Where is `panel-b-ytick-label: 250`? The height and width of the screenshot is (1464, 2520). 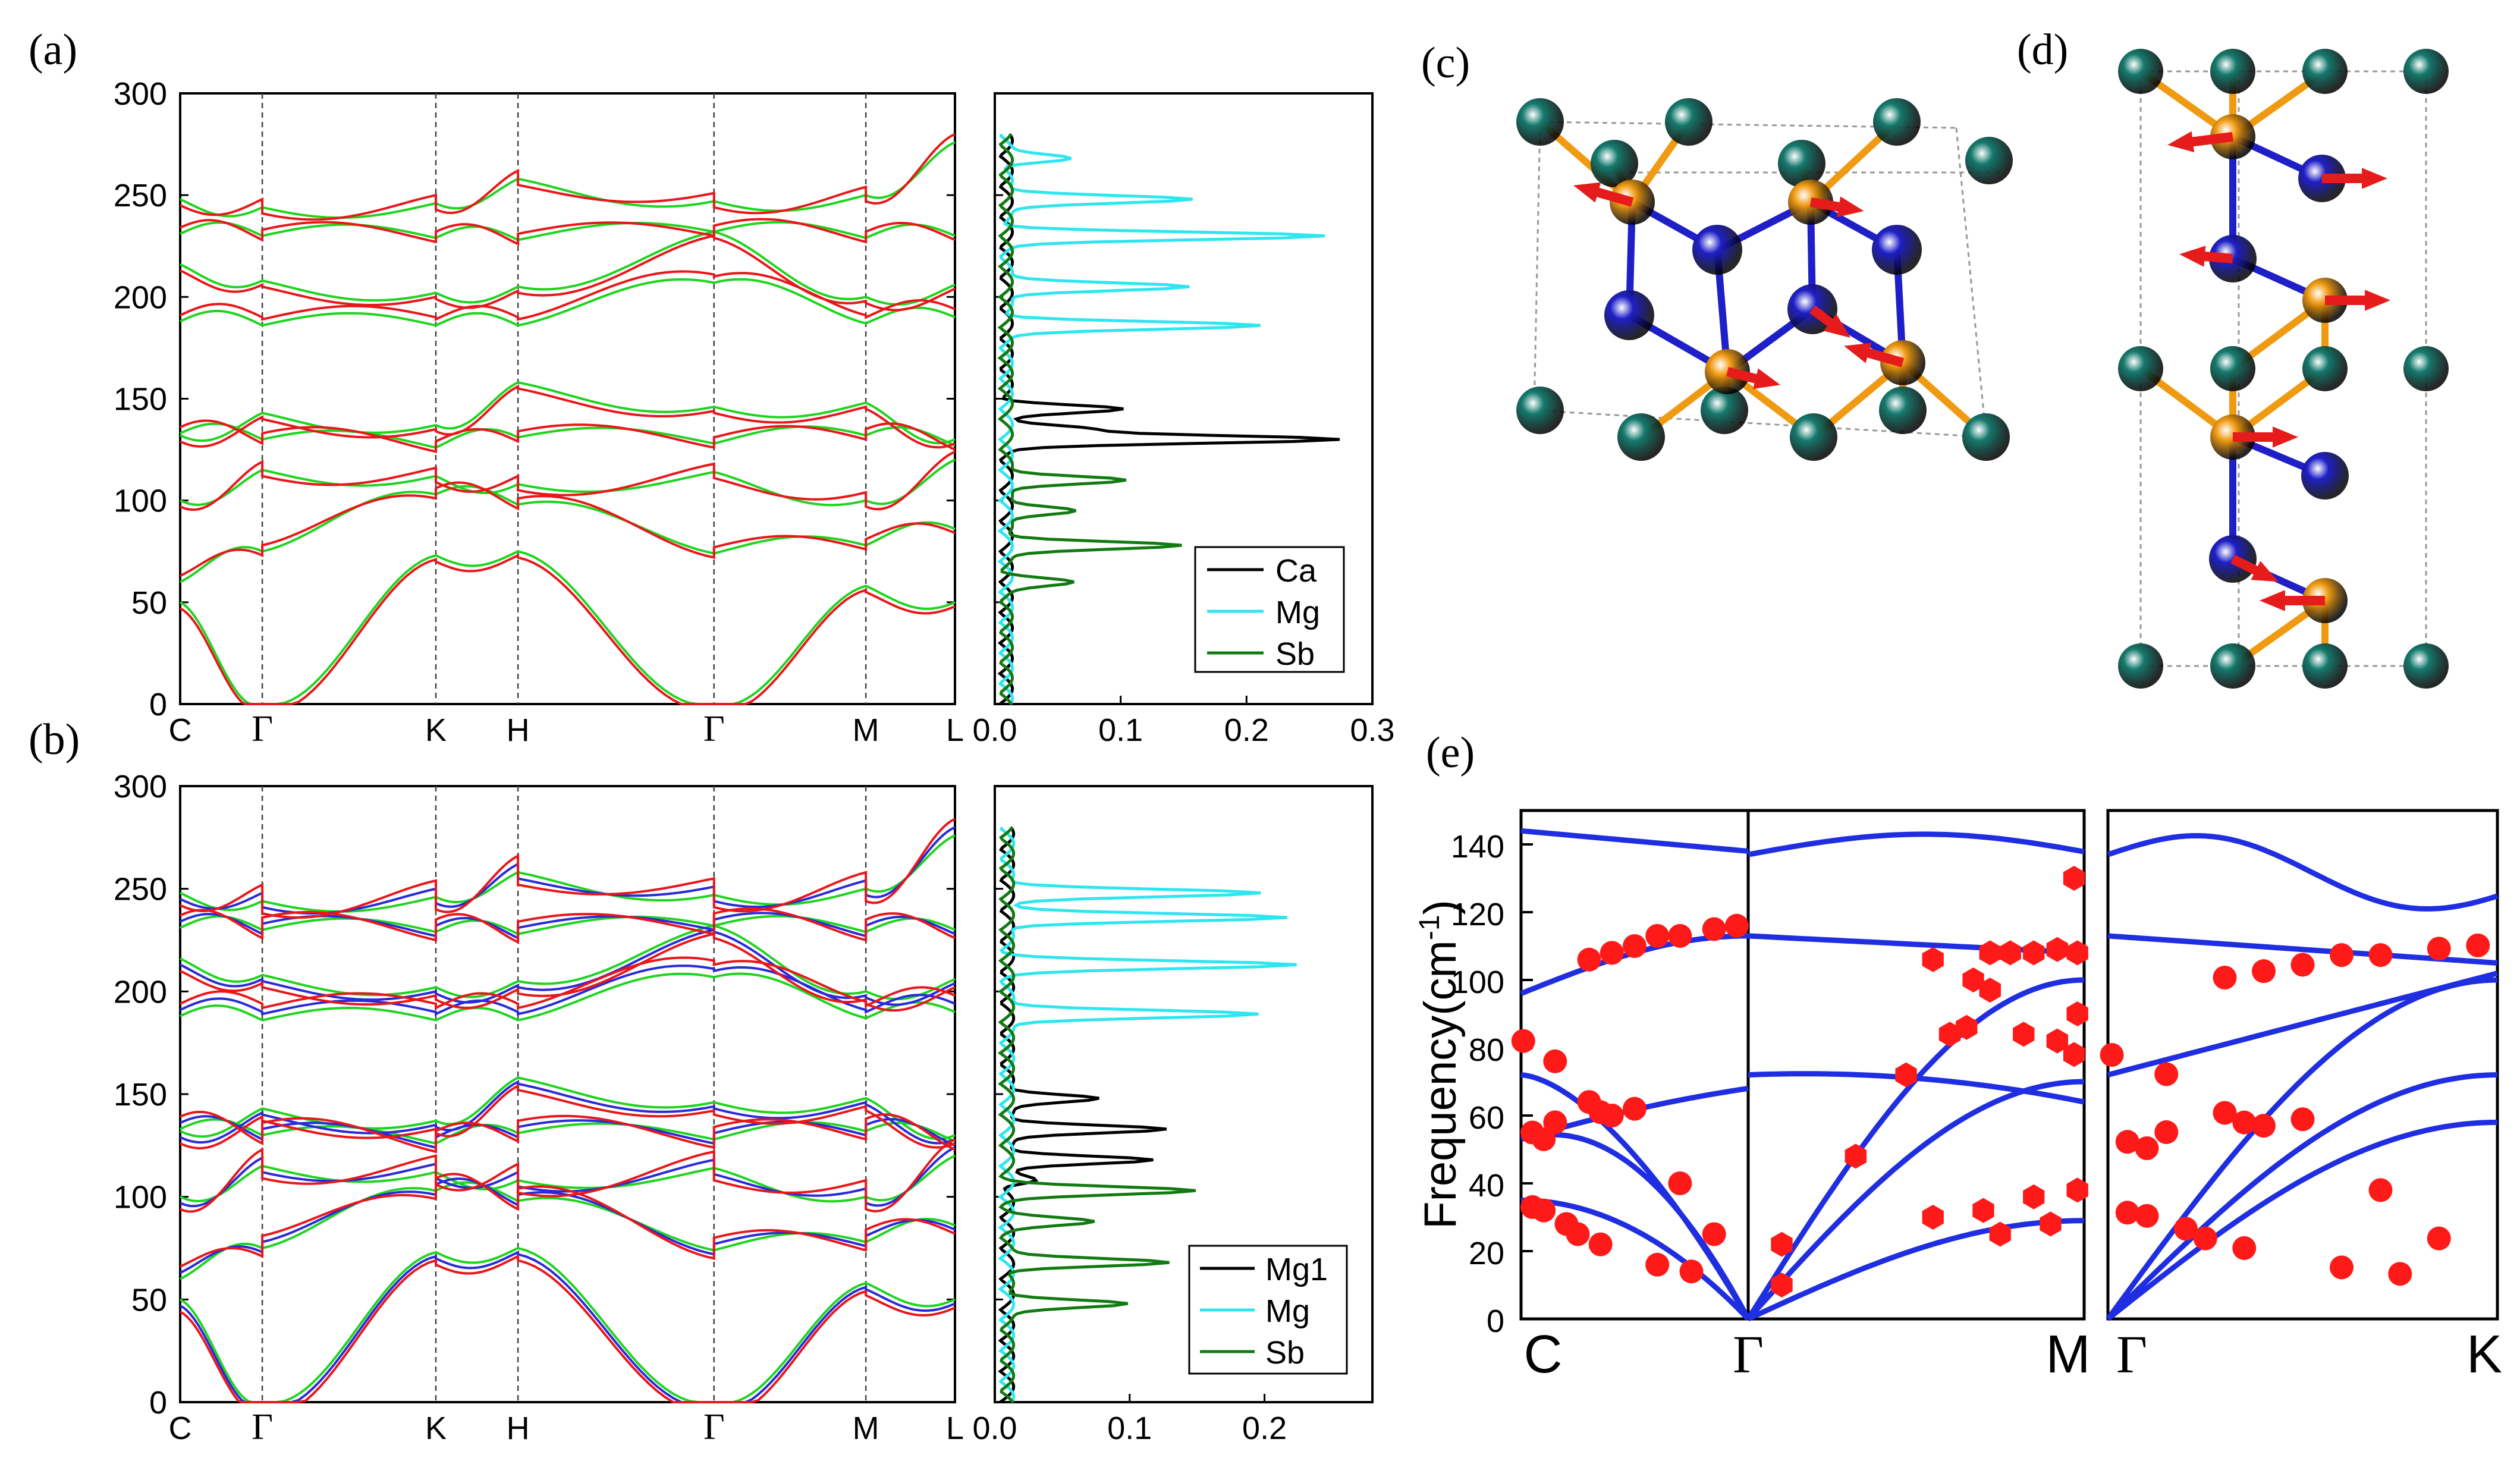 panel-b-ytick-label: 250 is located at coordinates (140, 890).